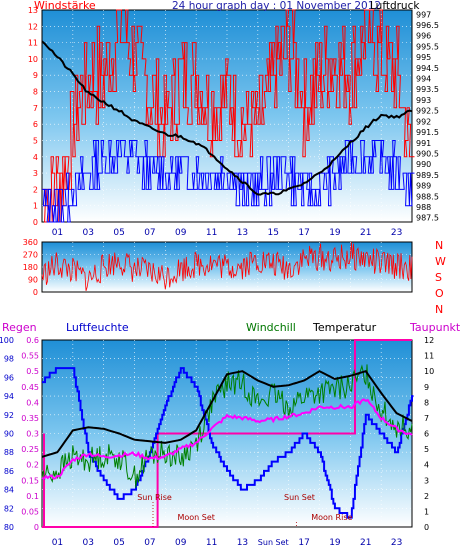  Describe the element at coordinates (426, 496) in the screenshot. I see `temp-tick: 2` at that location.